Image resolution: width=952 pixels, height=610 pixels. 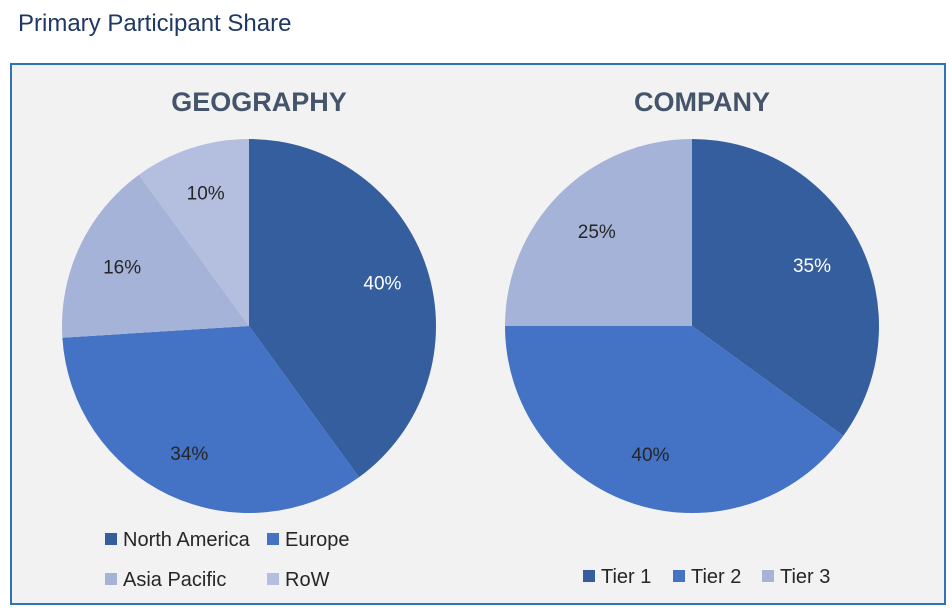 What do you see at coordinates (155, 23) in the screenshot?
I see `page-title: Primary Participant Share` at bounding box center [155, 23].